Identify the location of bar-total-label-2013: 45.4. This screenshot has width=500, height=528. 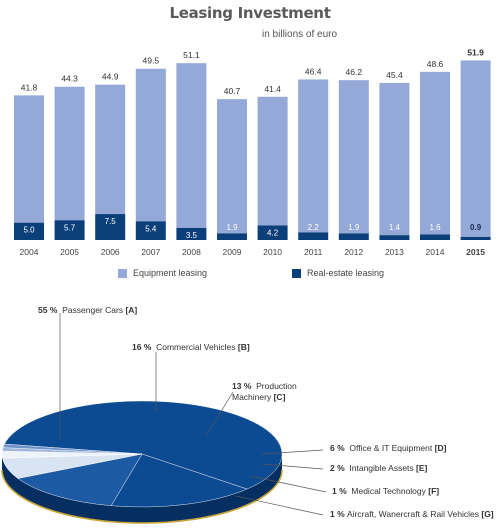
(394, 75).